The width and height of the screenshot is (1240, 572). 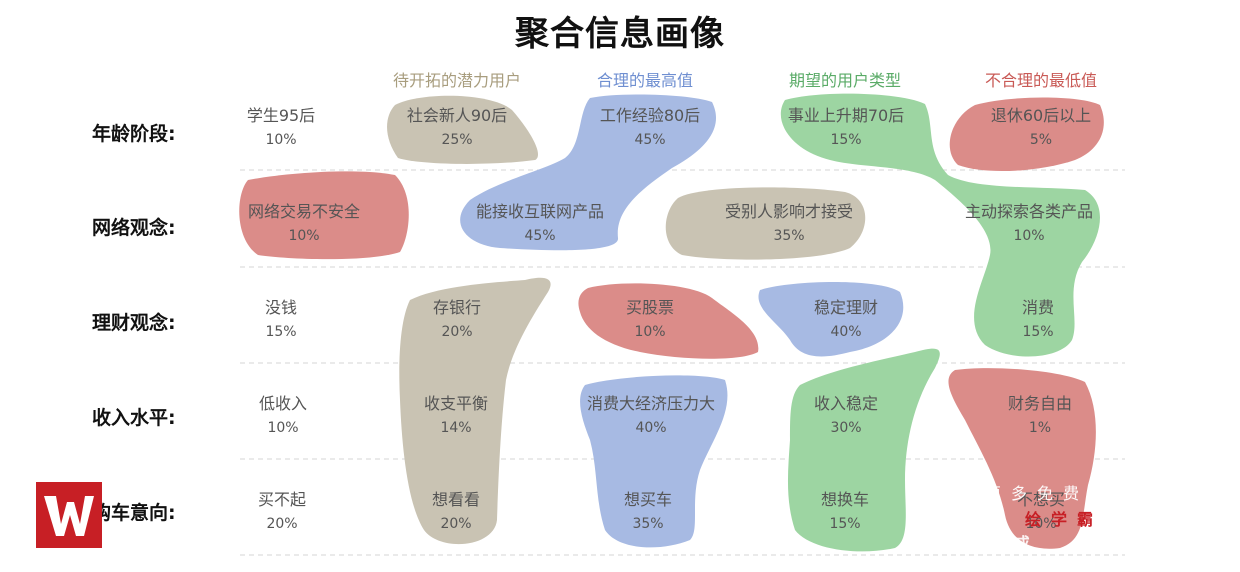 I want to click on cell-income-stable: 收入稳定 30%, so click(x=846, y=416).